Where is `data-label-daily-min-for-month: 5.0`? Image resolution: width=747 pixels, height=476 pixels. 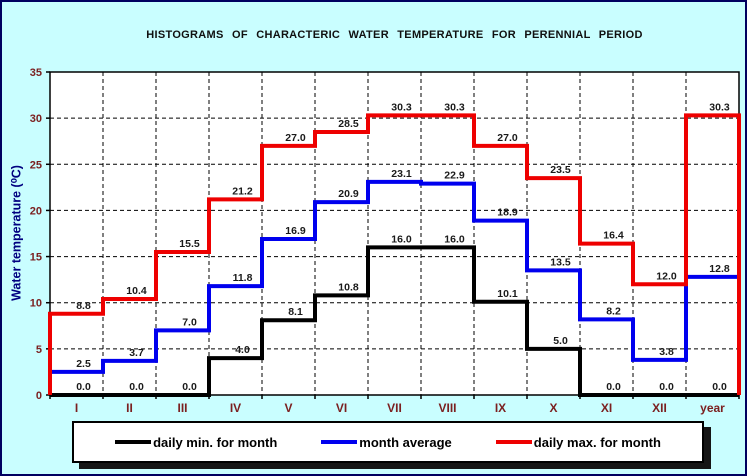
data-label-daily-min-for-month: 5.0 is located at coordinates (560, 341).